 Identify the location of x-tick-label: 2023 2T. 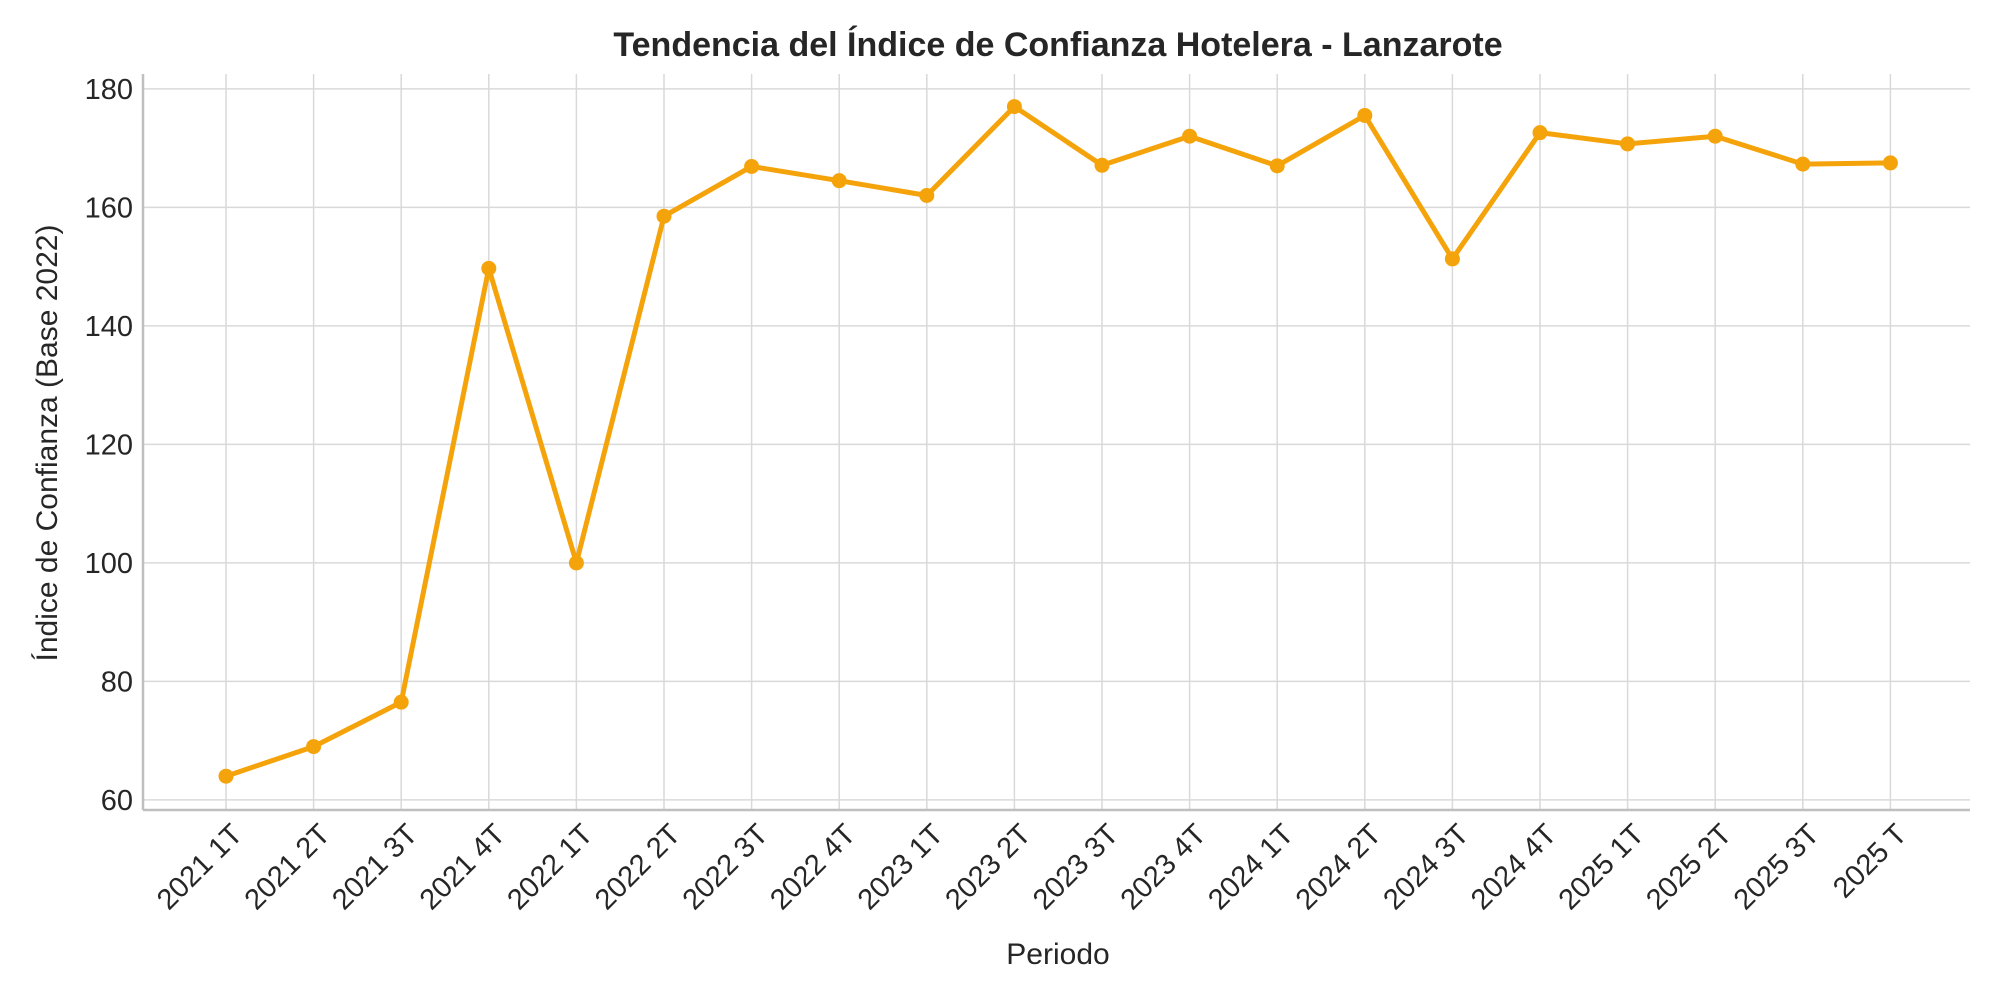
(988, 867).